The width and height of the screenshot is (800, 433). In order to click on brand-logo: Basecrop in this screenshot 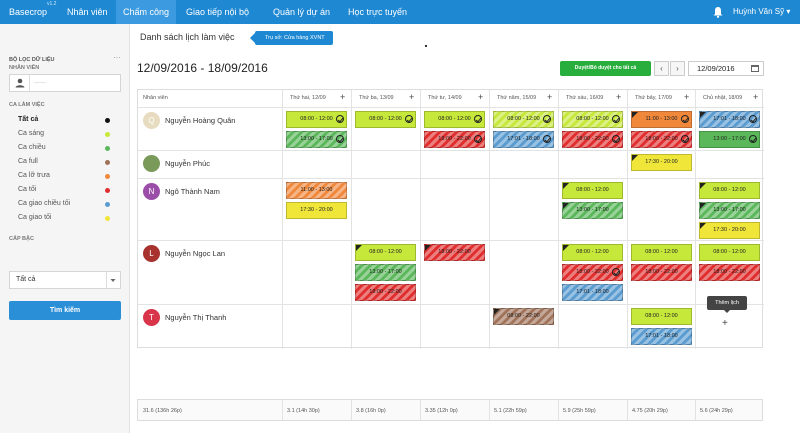, I will do `click(28, 12)`.